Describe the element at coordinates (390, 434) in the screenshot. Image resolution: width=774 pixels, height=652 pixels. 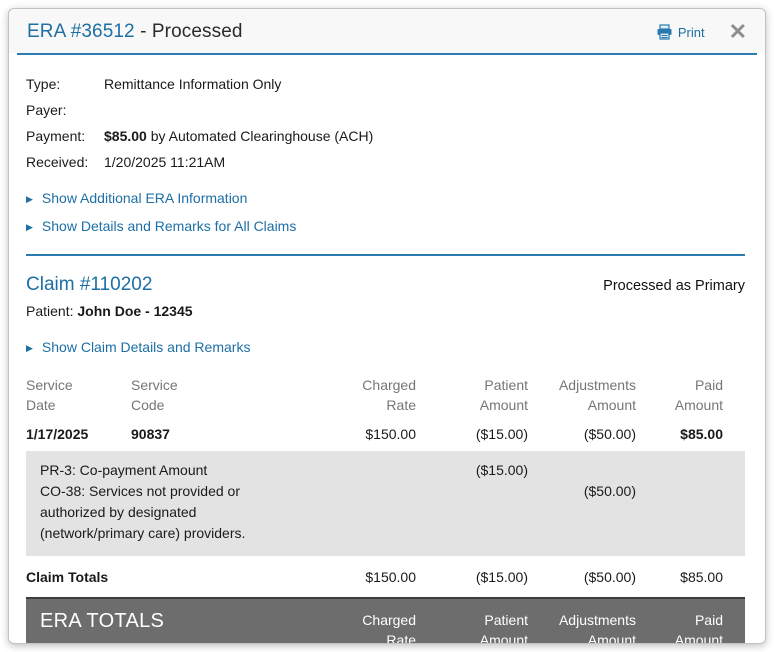
I see `charged-rate-value: $150.00` at that location.